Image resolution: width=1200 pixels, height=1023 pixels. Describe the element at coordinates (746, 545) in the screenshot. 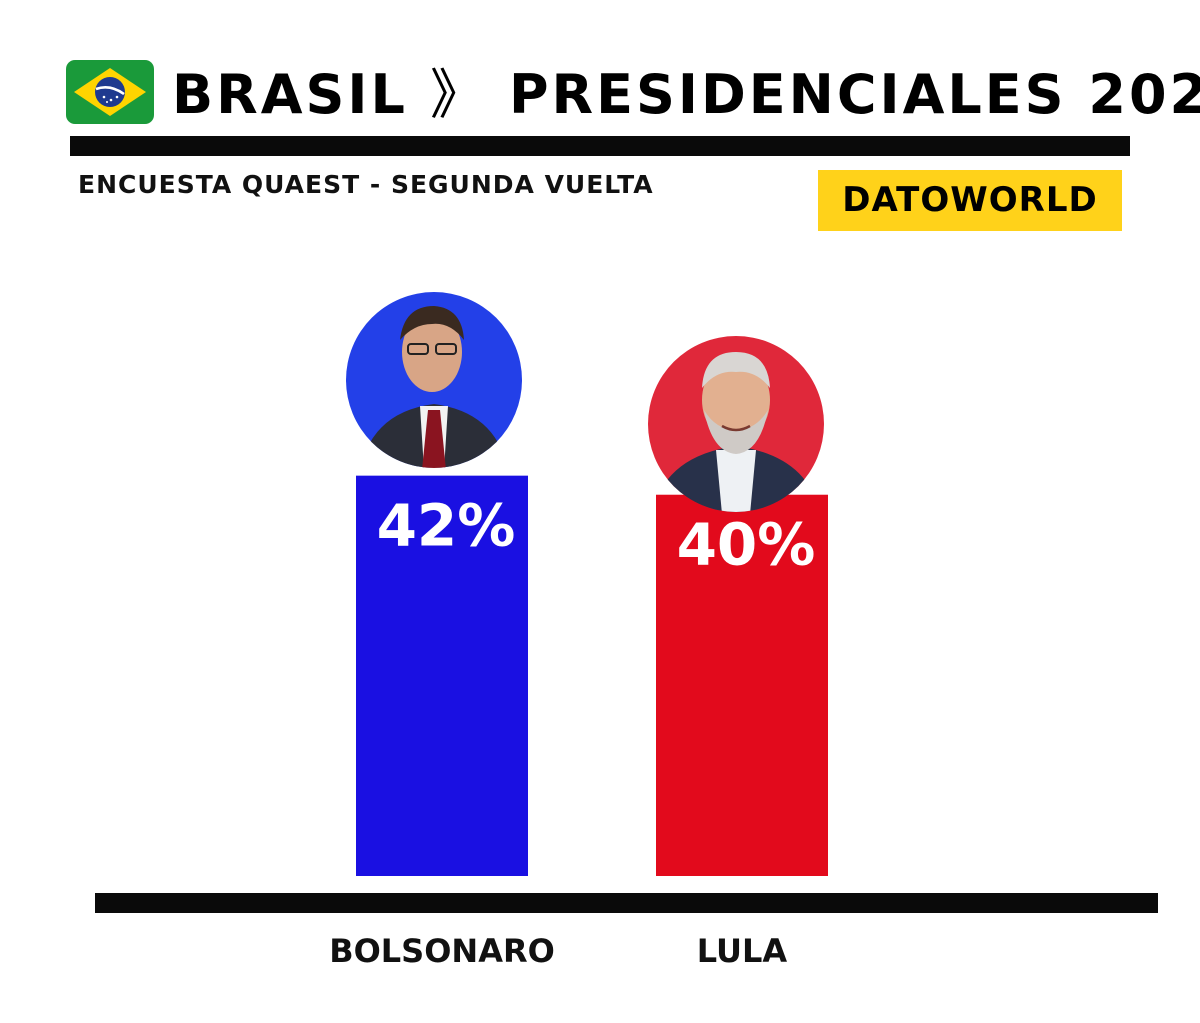

I see `data-label-lula: 40%` at that location.